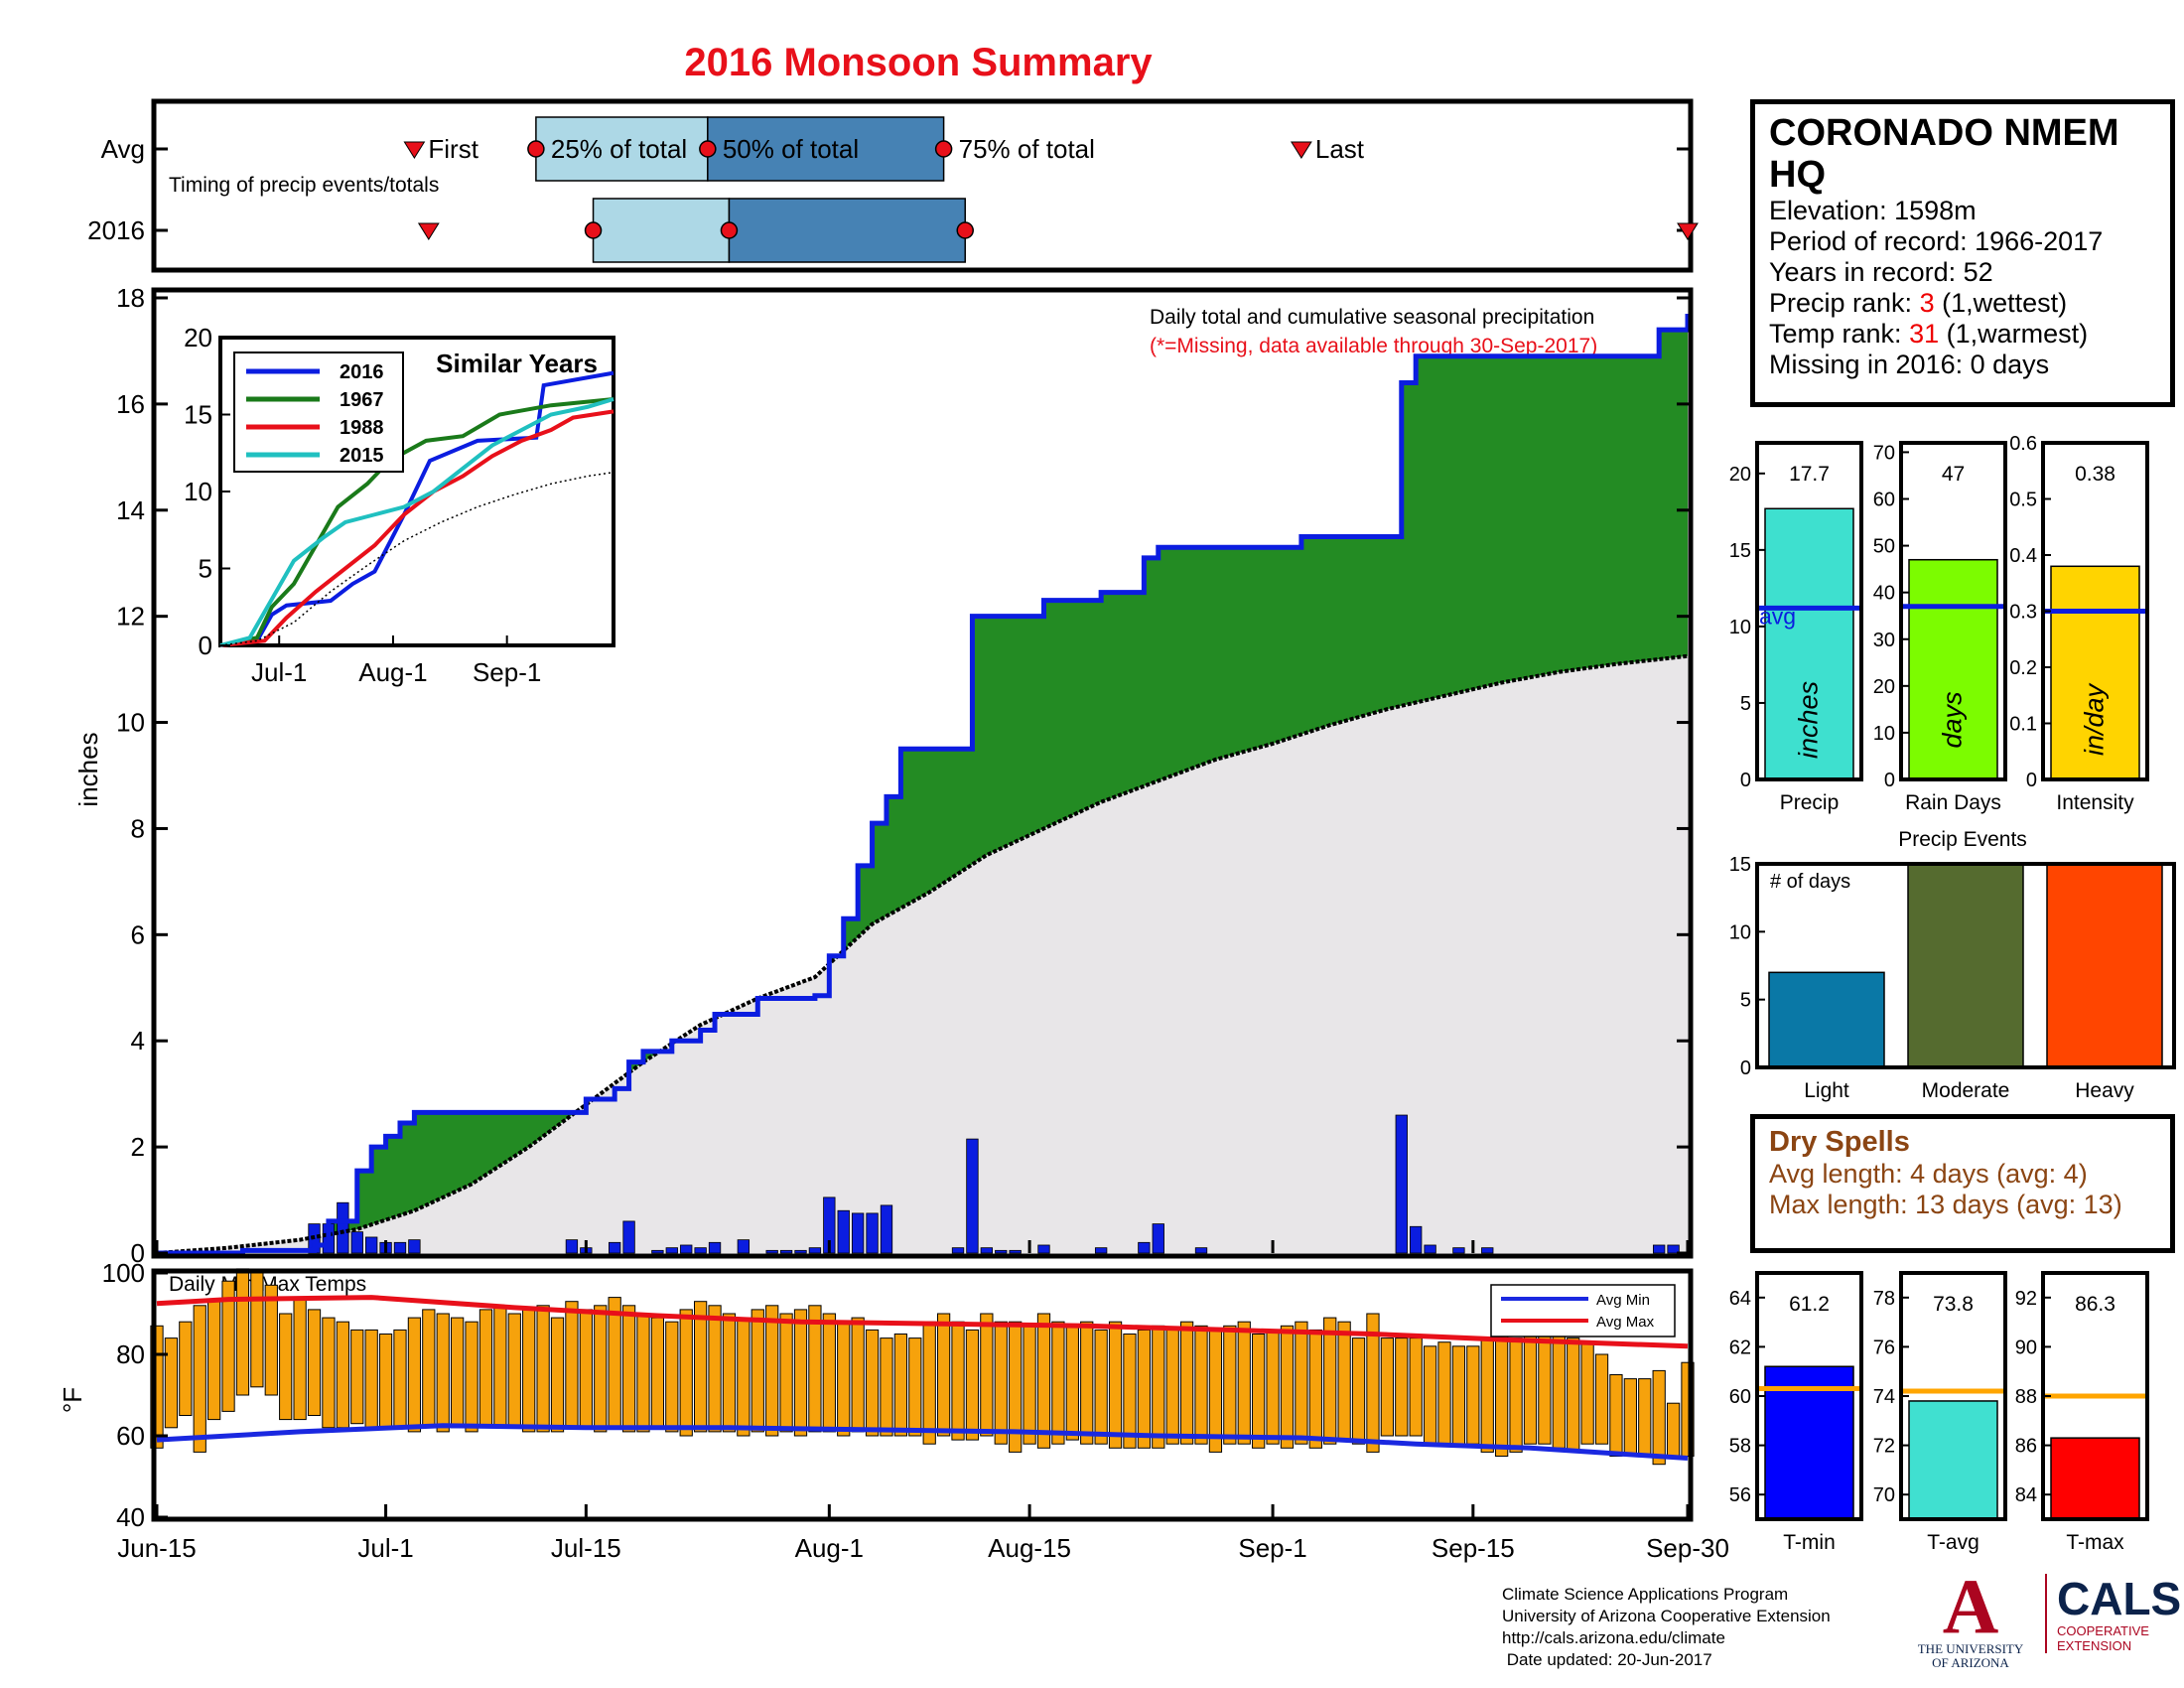 The height and width of the screenshot is (1688, 2184). I want to click on timing-row-label-0: Avg, so click(123, 149).